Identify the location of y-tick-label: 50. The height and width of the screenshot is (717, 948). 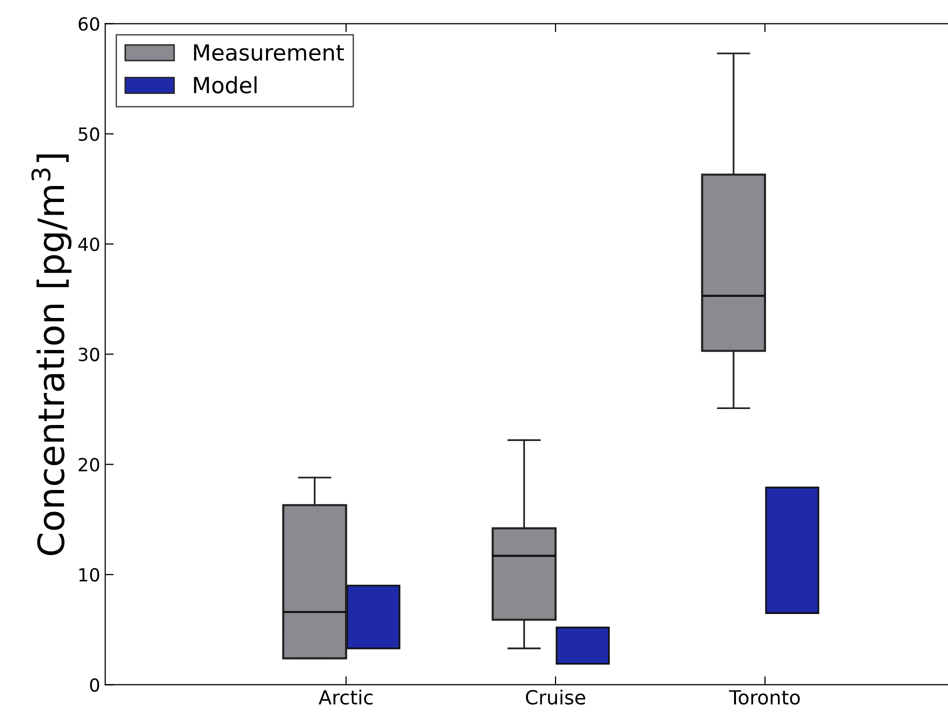
(89, 134).